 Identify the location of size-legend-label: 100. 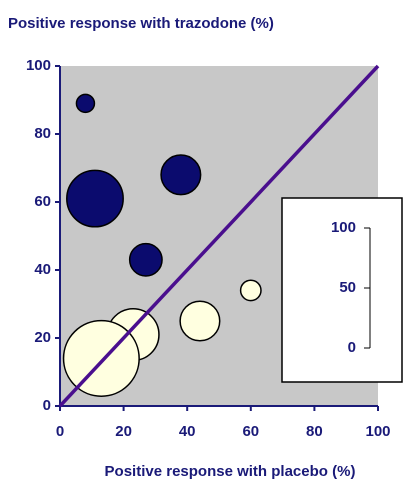
(343, 227).